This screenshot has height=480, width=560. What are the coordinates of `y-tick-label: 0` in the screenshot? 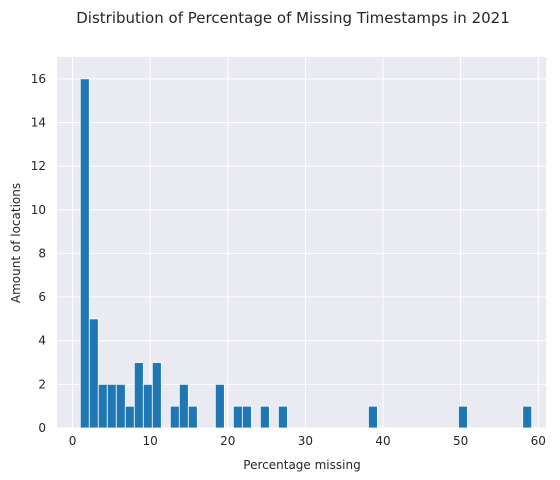 It's located at (42, 428).